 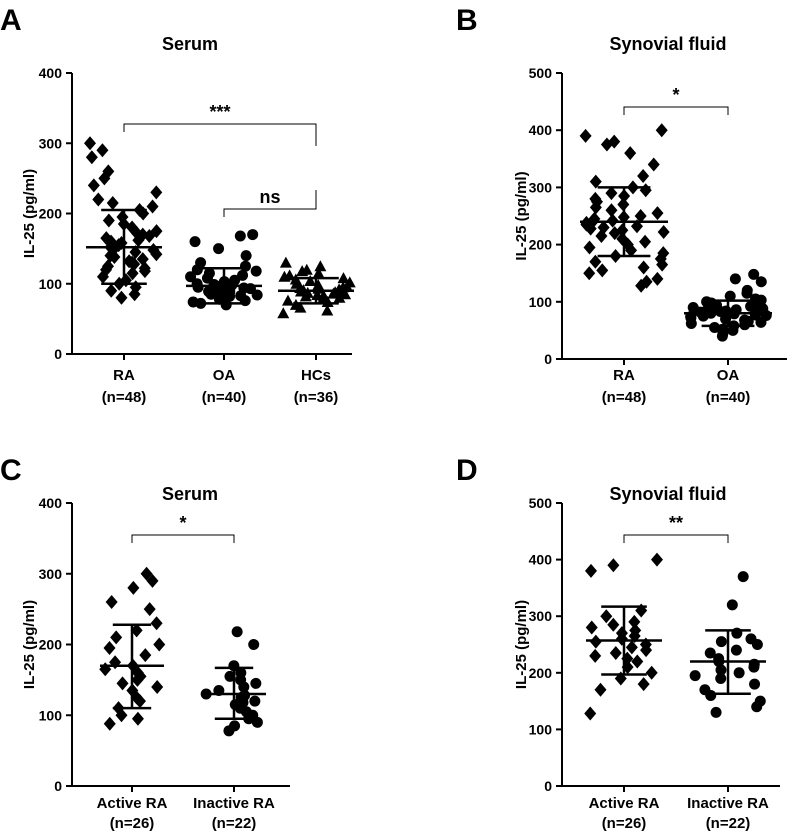 What do you see at coordinates (132, 823) in the screenshot?
I see `x-category-count: (n=26)` at bounding box center [132, 823].